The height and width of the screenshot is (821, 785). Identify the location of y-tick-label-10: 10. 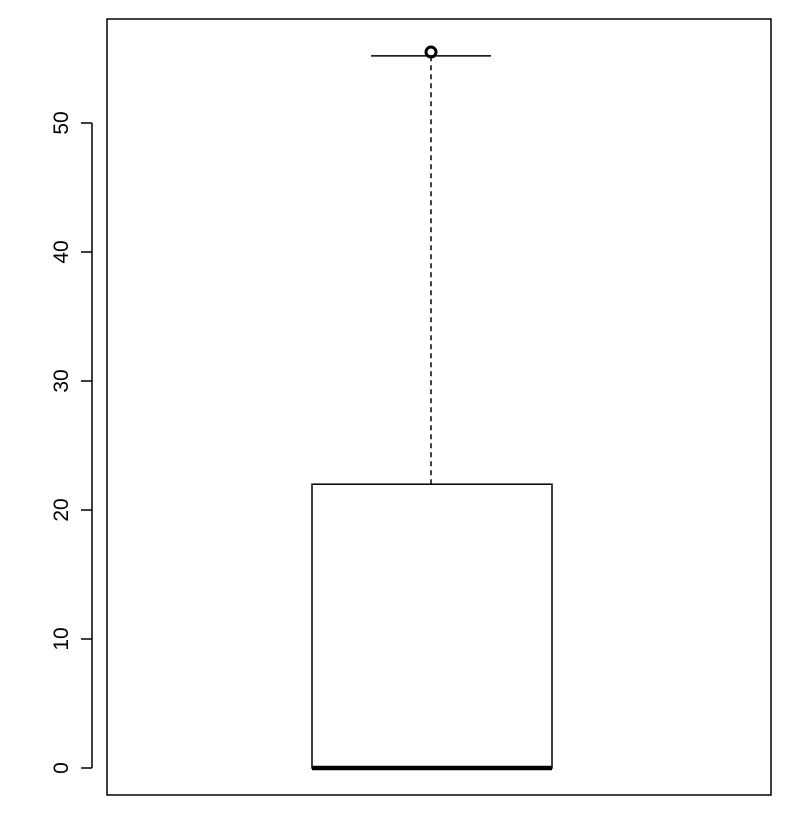
(61, 638).